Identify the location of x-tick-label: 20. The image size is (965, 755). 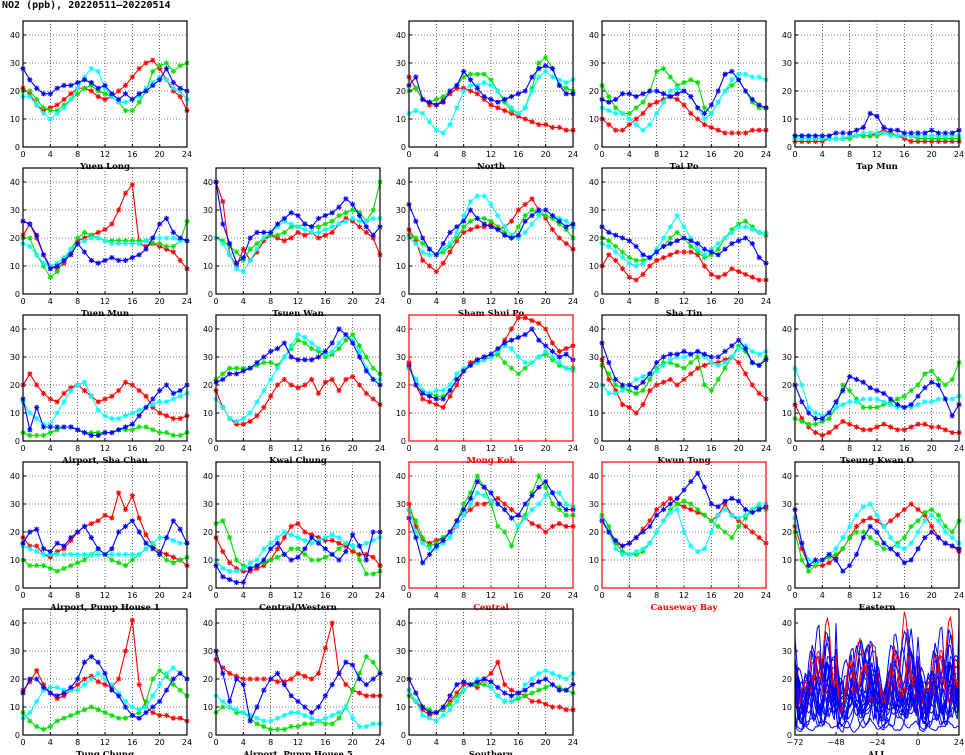
(160, 448).